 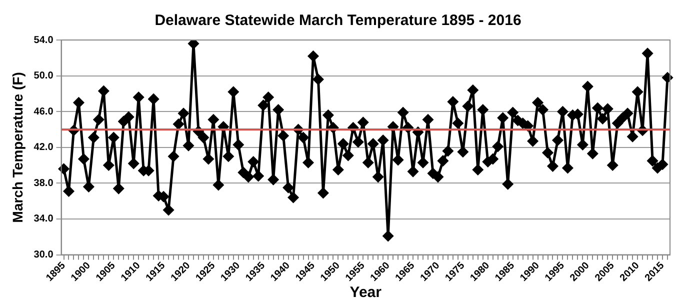 I want to click on y-tick-label: 54.0, so click(x=44, y=40).